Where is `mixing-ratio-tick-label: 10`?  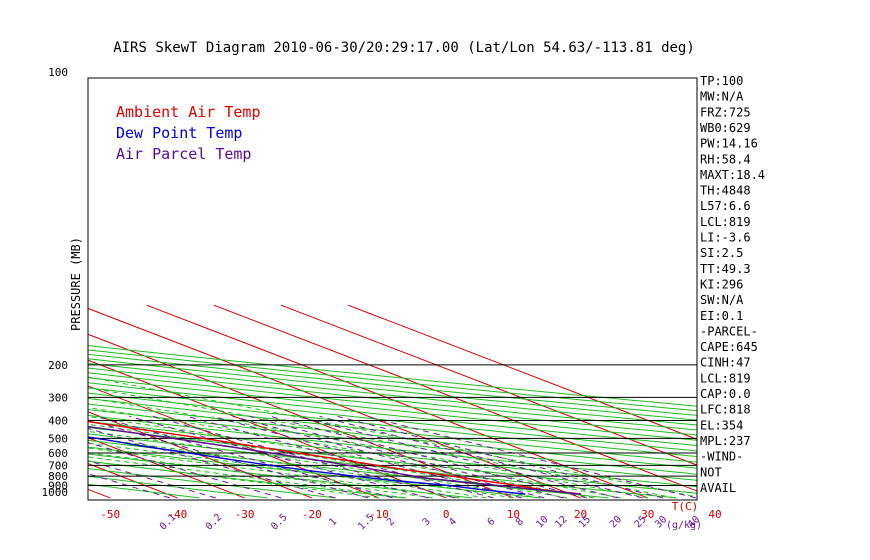
mixing-ratio-tick-label: 10 is located at coordinates (542, 522).